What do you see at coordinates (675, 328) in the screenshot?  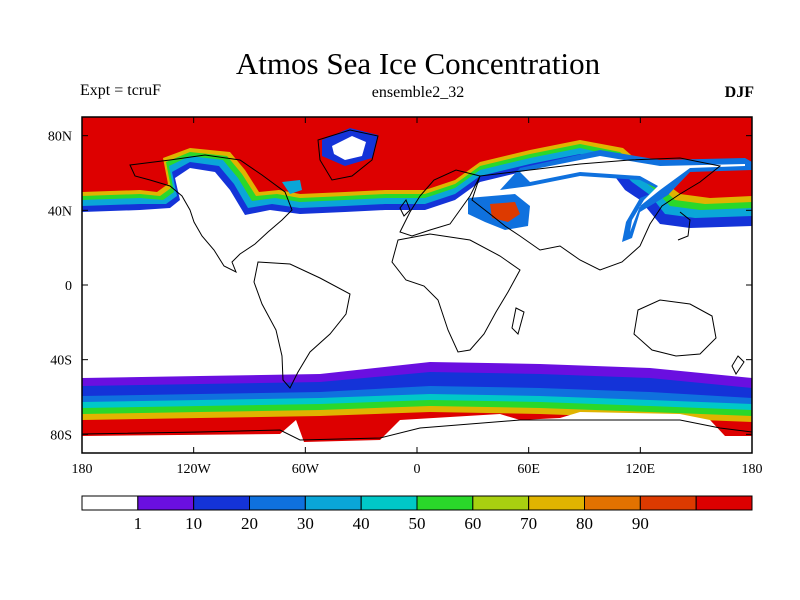 I see `australia-outline` at bounding box center [675, 328].